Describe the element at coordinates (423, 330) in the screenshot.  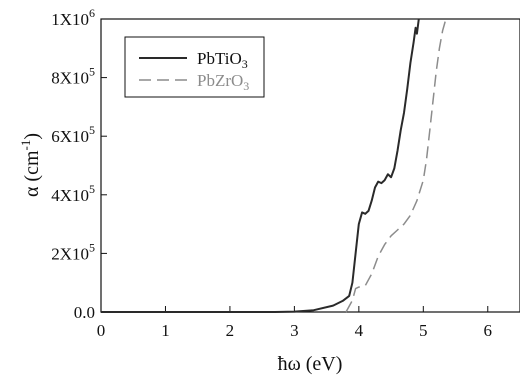
I see `x-tick-label: 5` at that location.